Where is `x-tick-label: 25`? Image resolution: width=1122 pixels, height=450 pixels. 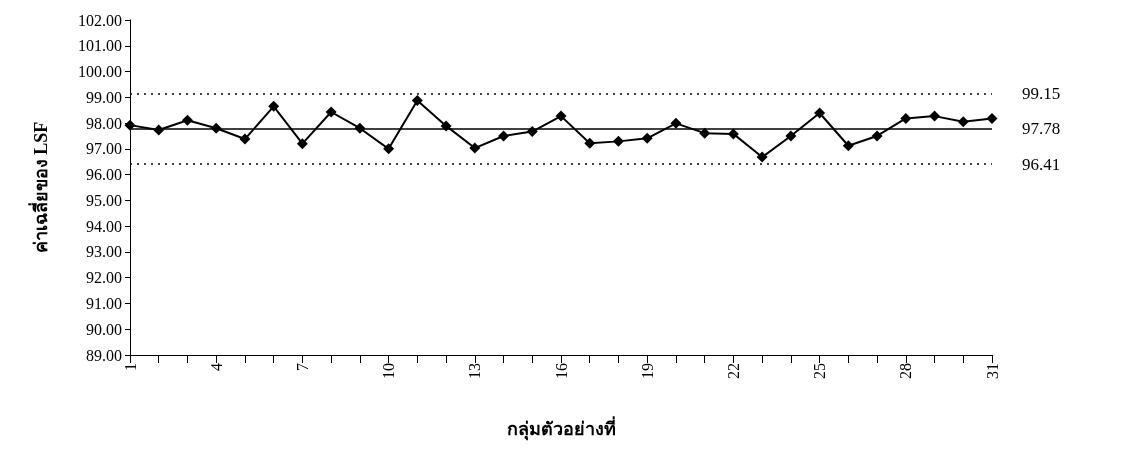
x-tick-label: 25 is located at coordinates (820, 371).